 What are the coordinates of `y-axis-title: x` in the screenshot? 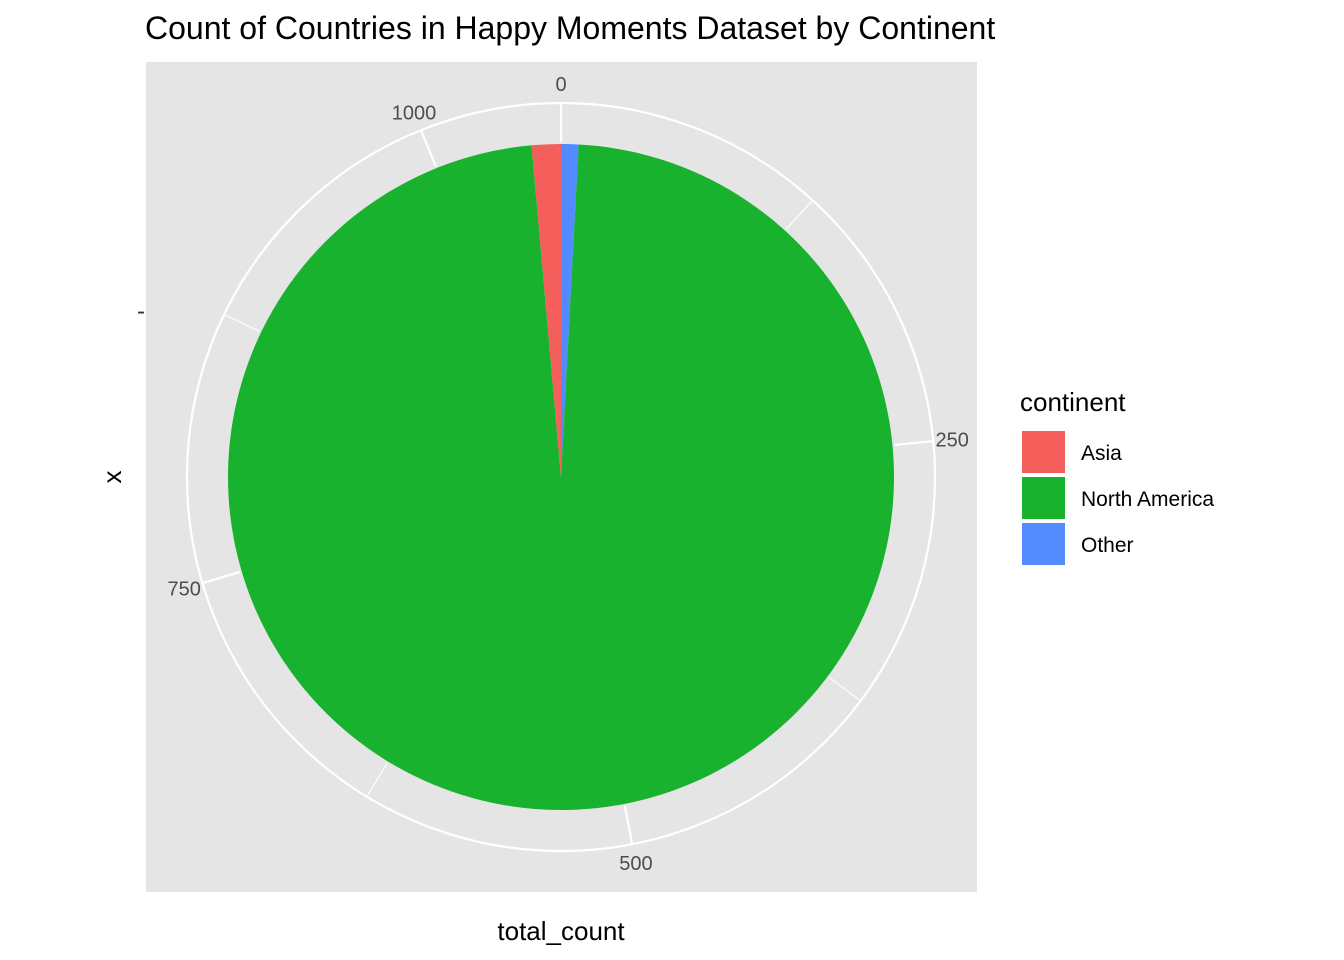 It's located at (112, 477).